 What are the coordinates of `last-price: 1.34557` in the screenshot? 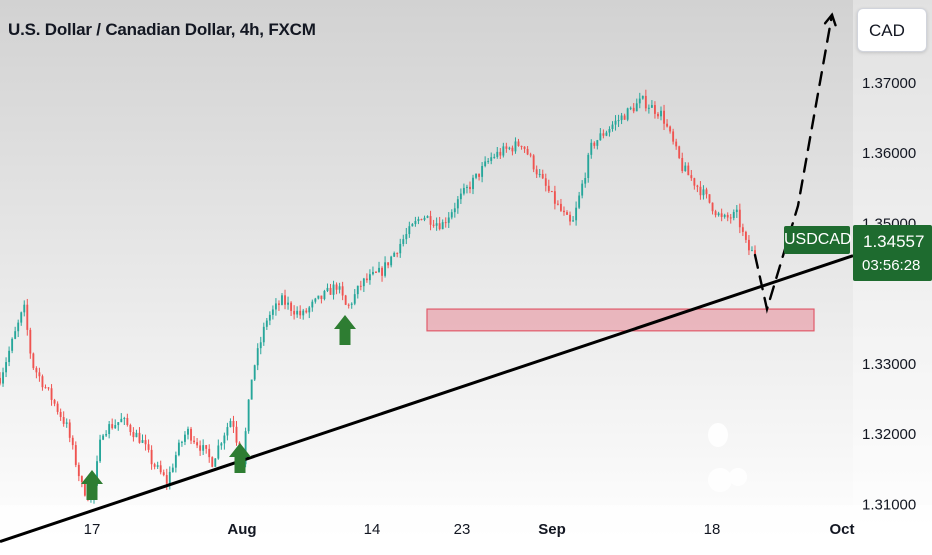 It's located at (894, 241).